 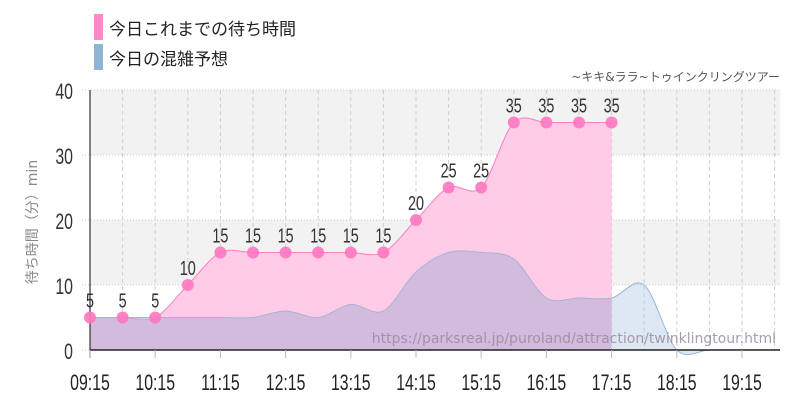 I want to click on y-tick-label: 10, so click(x=64, y=288).